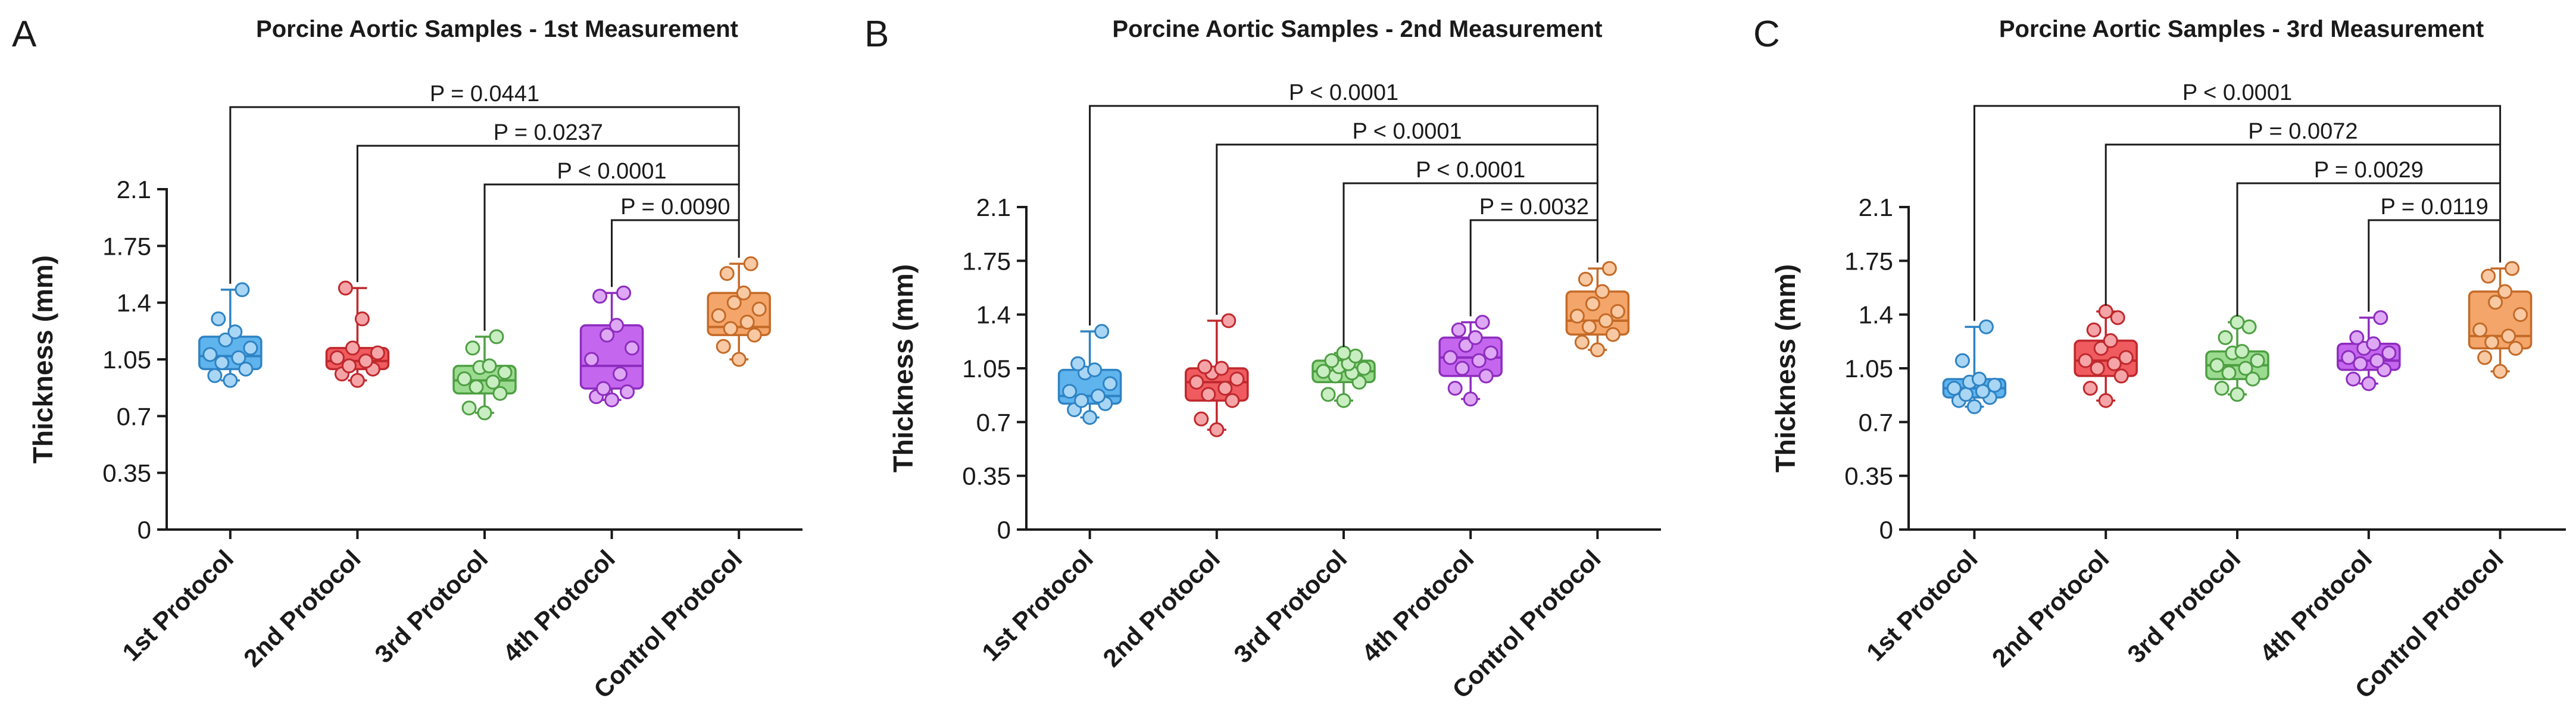 Image resolution: width=2576 pixels, height=714 pixels. Describe the element at coordinates (1886, 530) in the screenshot. I see `y-tick-label: 0` at that location.